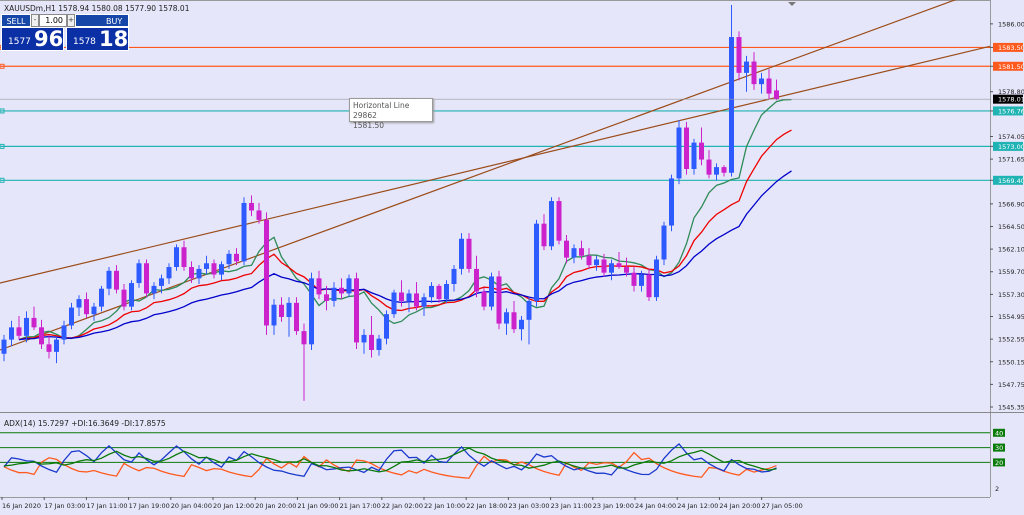 The height and width of the screenshot is (515, 1024). Describe the element at coordinates (32, 39) in the screenshot. I see `sell-price-box: 1577 96` at that location.